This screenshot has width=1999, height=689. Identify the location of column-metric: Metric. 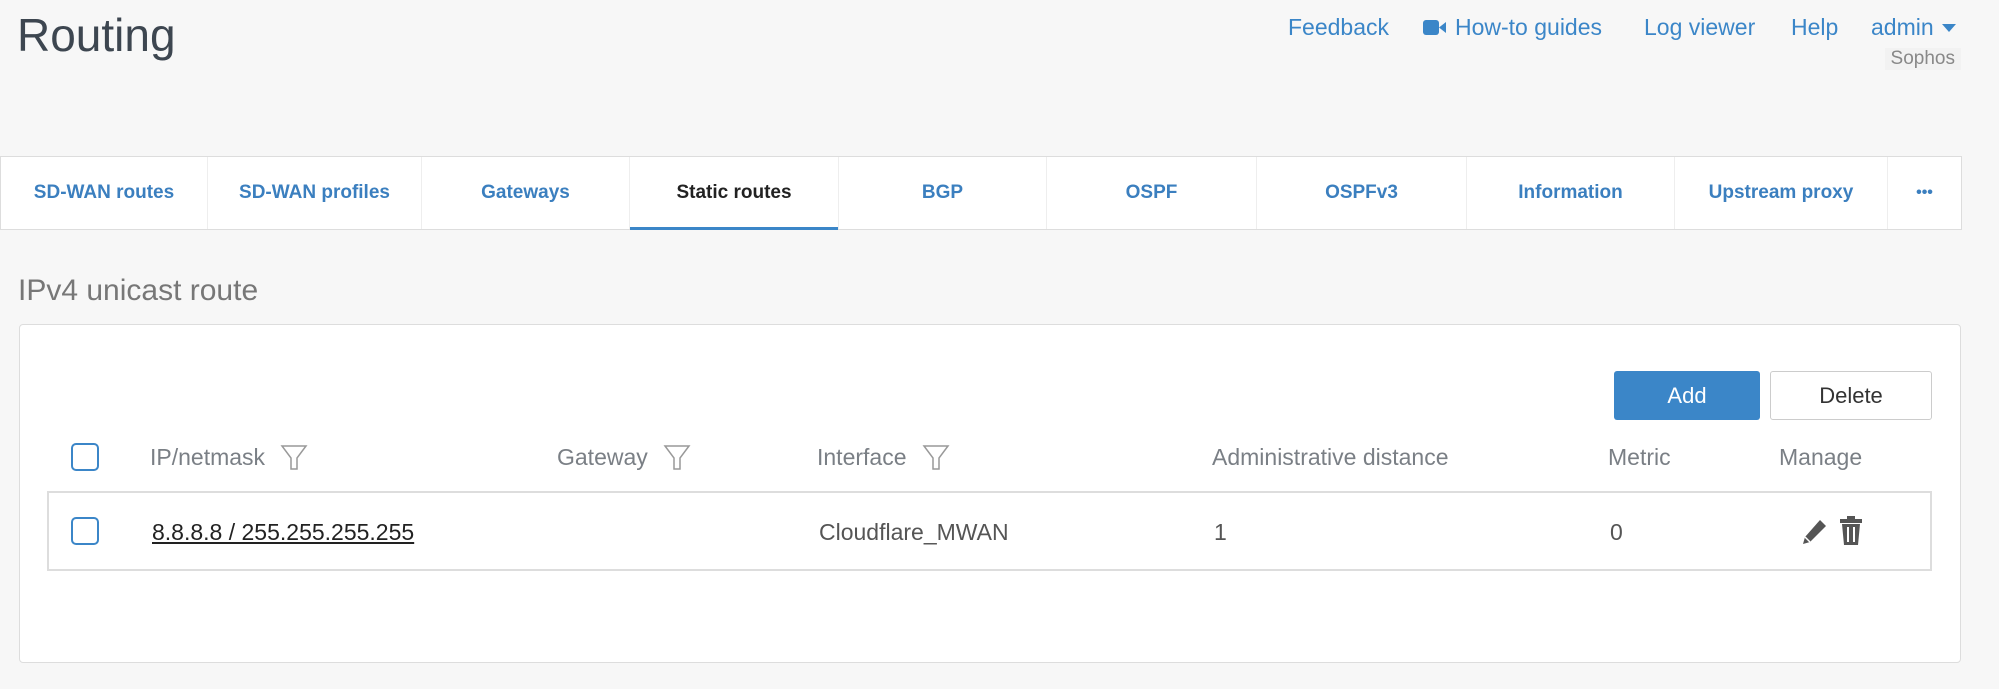
(1639, 456).